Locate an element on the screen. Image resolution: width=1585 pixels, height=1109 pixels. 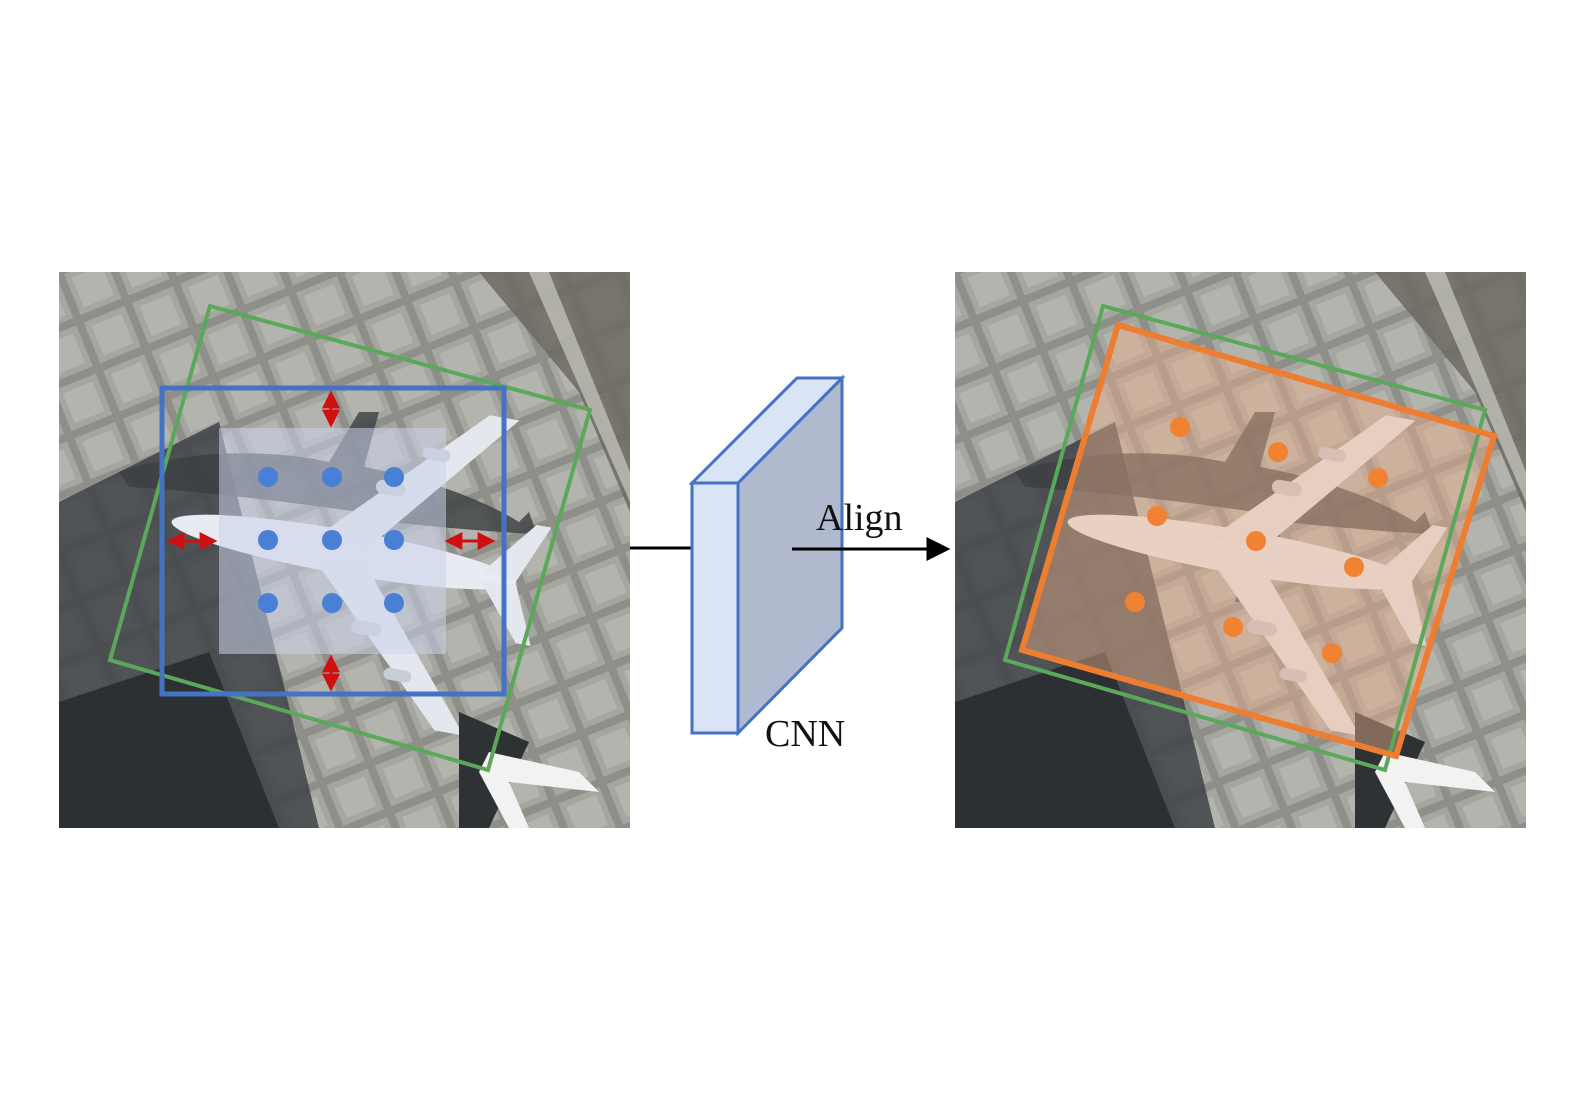
blue-dot-grid is located at coordinates (331, 540).